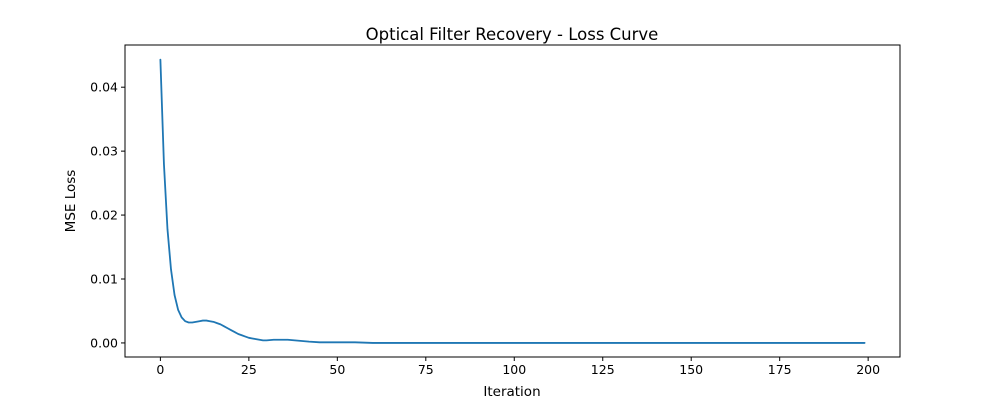 Image resolution: width=1000 pixels, height=400 pixels. What do you see at coordinates (426, 369) in the screenshot?
I see `x-tick-label: 75` at bounding box center [426, 369].